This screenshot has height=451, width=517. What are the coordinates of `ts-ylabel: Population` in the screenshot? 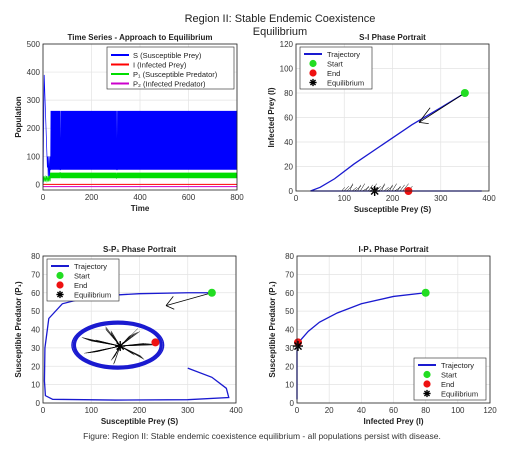 It's located at (18, 116).